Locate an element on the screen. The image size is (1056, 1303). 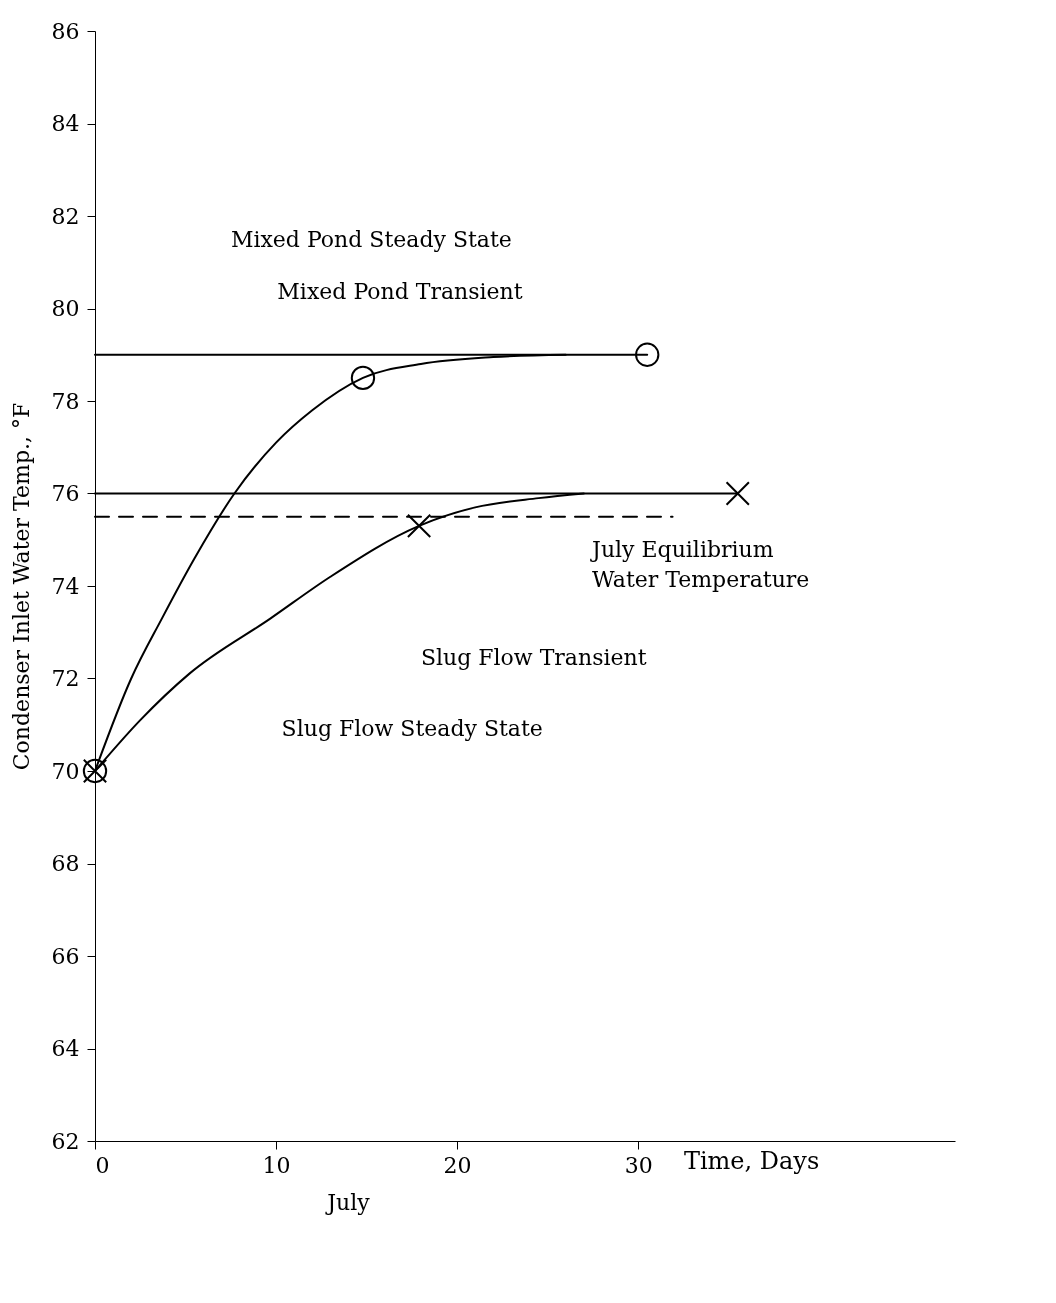
y-tick-label: 74 is located at coordinates (65, 586).